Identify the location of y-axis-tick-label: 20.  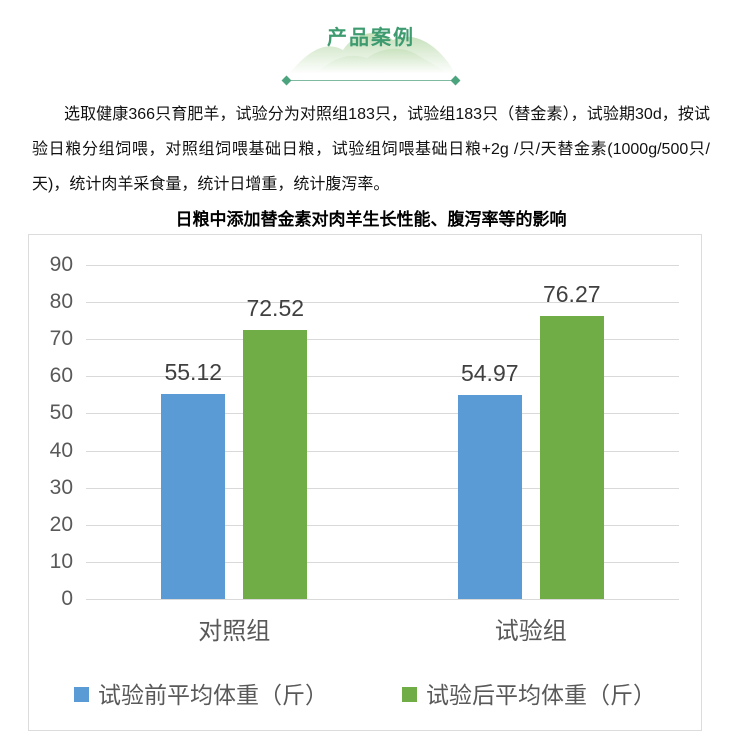
(61, 524).